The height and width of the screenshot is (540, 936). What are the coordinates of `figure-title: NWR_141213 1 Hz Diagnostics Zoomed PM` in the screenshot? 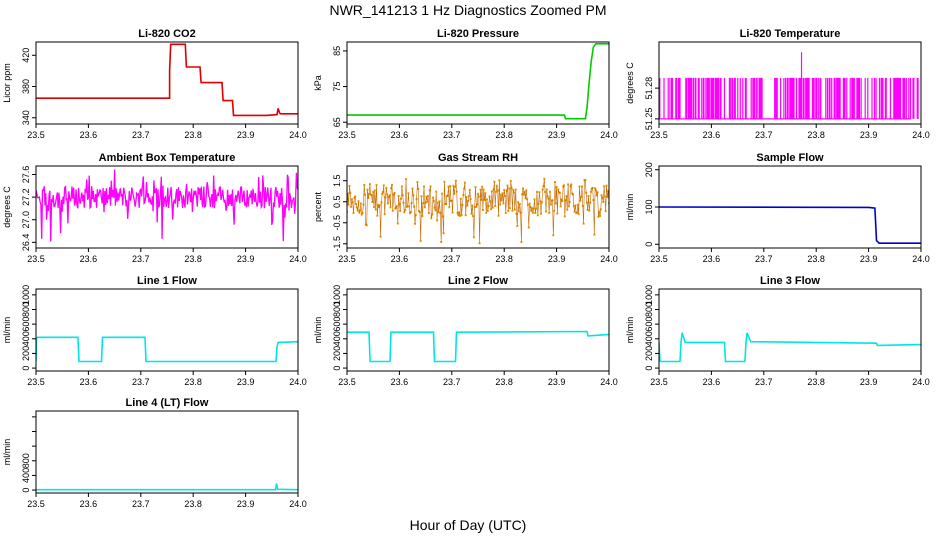 It's located at (468, 10).